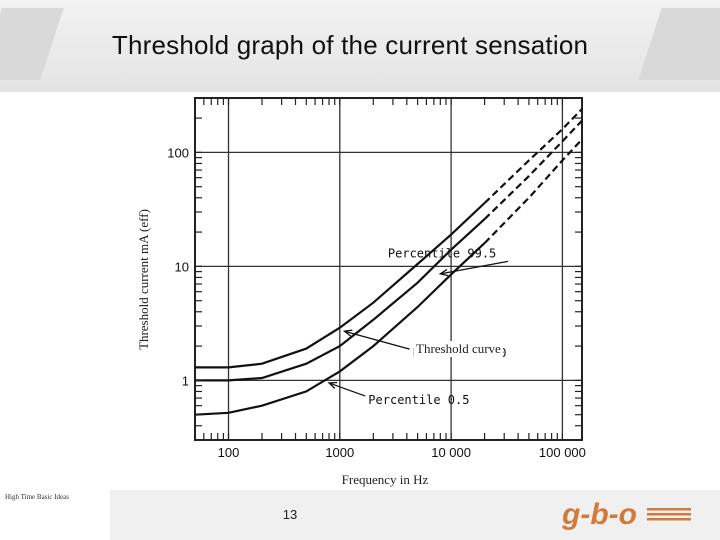 This screenshot has width=720, height=540. What do you see at coordinates (418, 400) in the screenshot?
I see `series-label: Percentile 0.5` at bounding box center [418, 400].